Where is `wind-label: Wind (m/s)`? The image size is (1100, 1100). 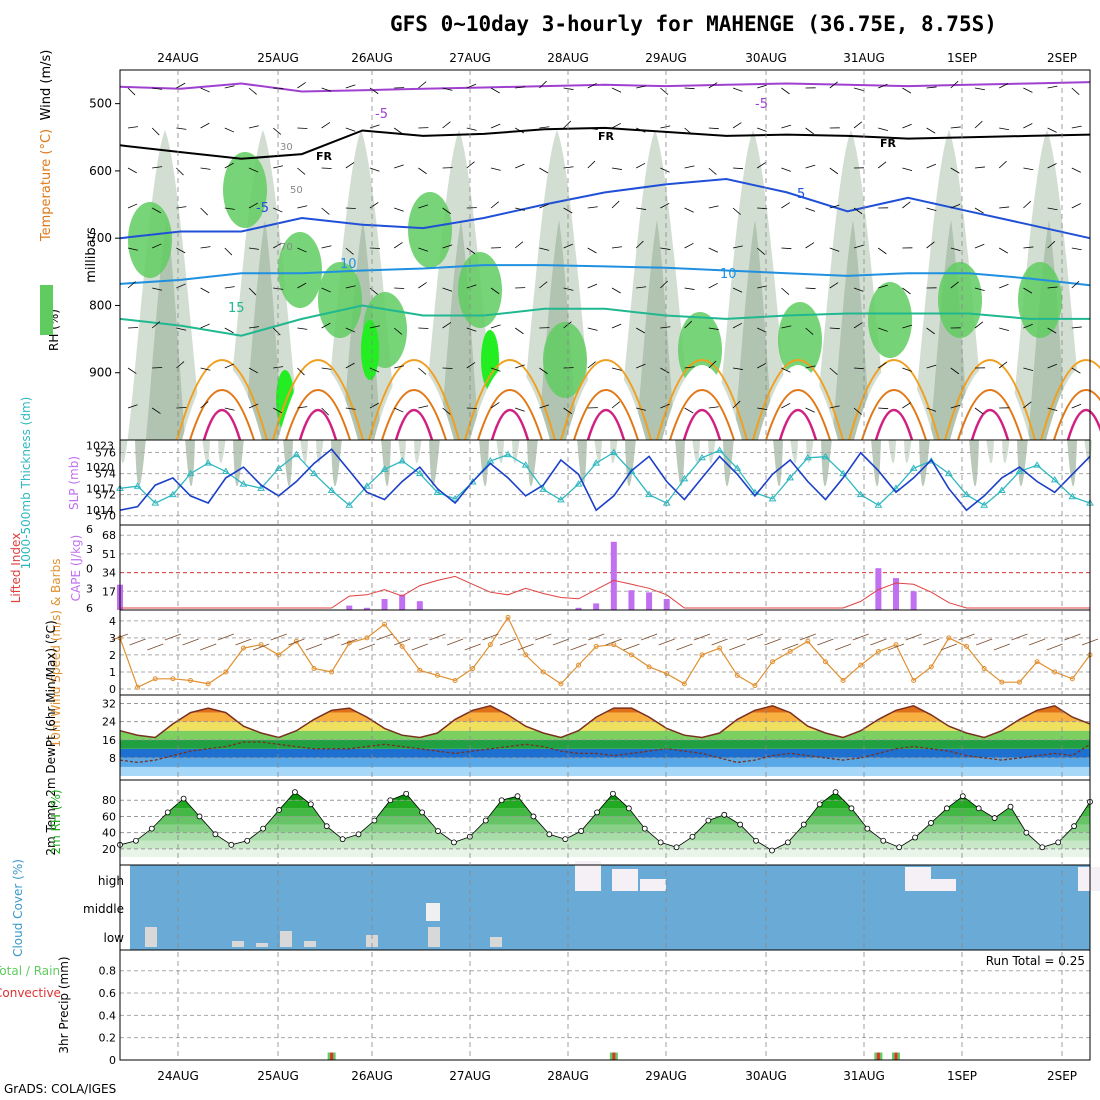 wind-label: Wind (m/s) is located at coordinates (46, 85).